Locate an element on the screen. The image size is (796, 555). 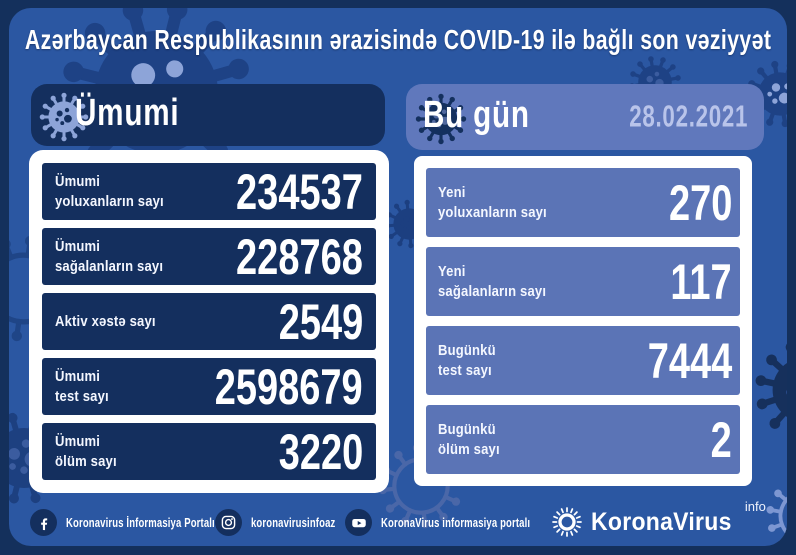
stat-value: 2549 is located at coordinates (320, 321).